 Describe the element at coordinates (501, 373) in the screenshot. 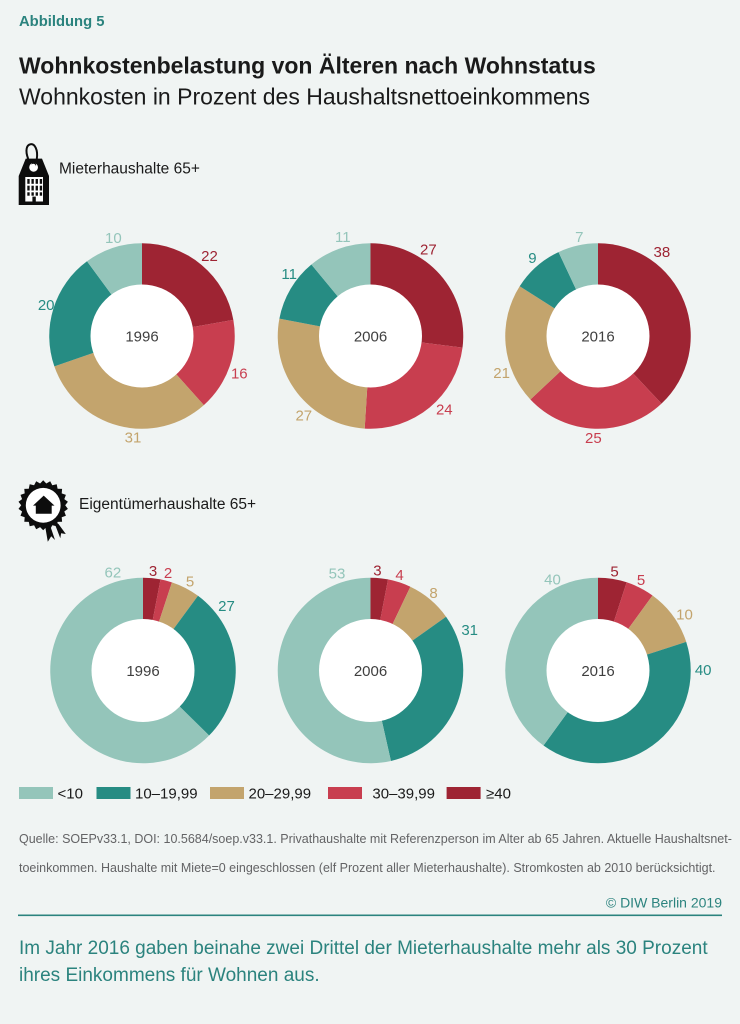

I see `svg-text: 21` at that location.